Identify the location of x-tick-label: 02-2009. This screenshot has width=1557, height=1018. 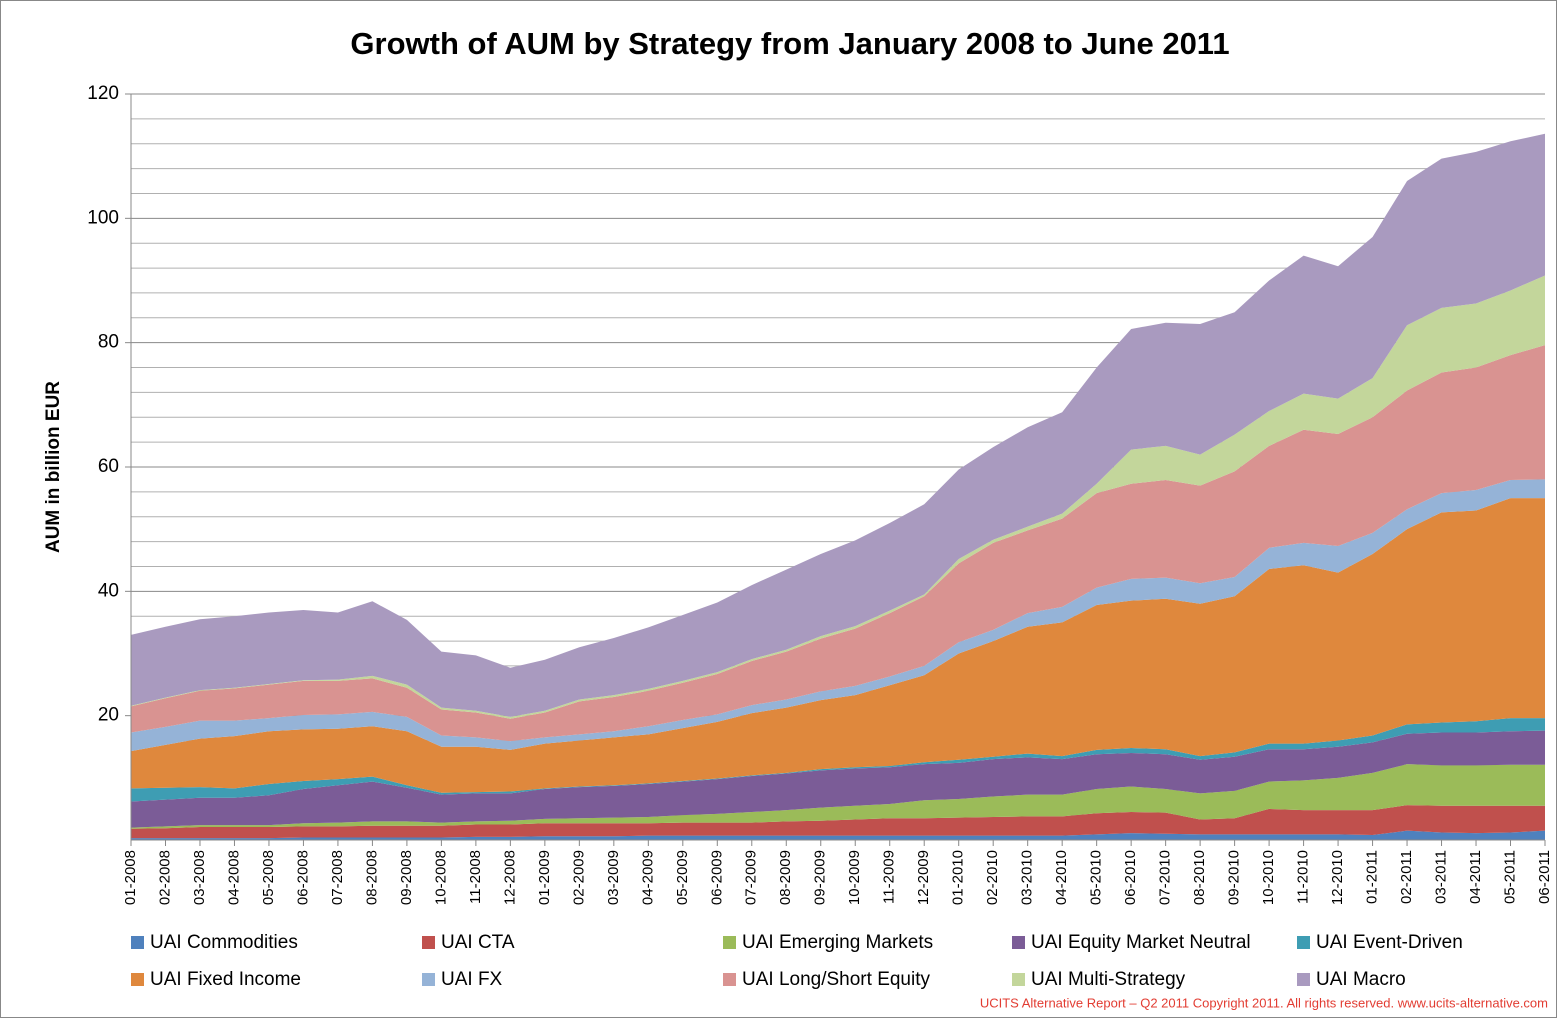
(578, 877).